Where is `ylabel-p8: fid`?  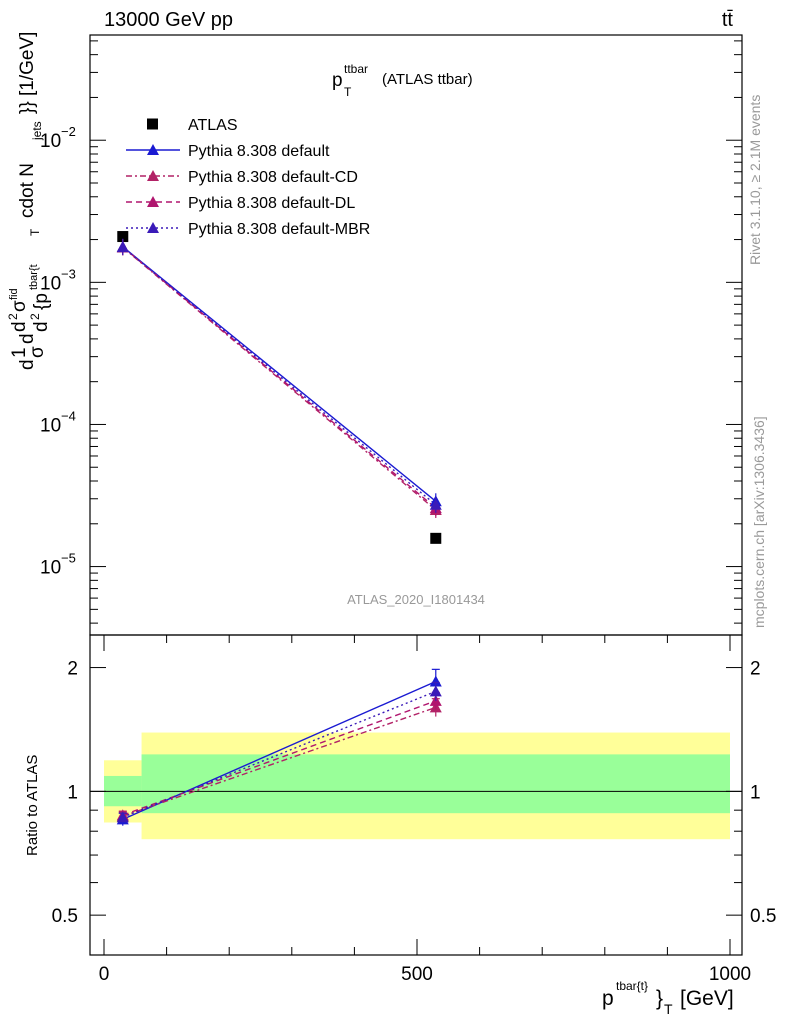 ylabel-p8: fid is located at coordinates (14, 294).